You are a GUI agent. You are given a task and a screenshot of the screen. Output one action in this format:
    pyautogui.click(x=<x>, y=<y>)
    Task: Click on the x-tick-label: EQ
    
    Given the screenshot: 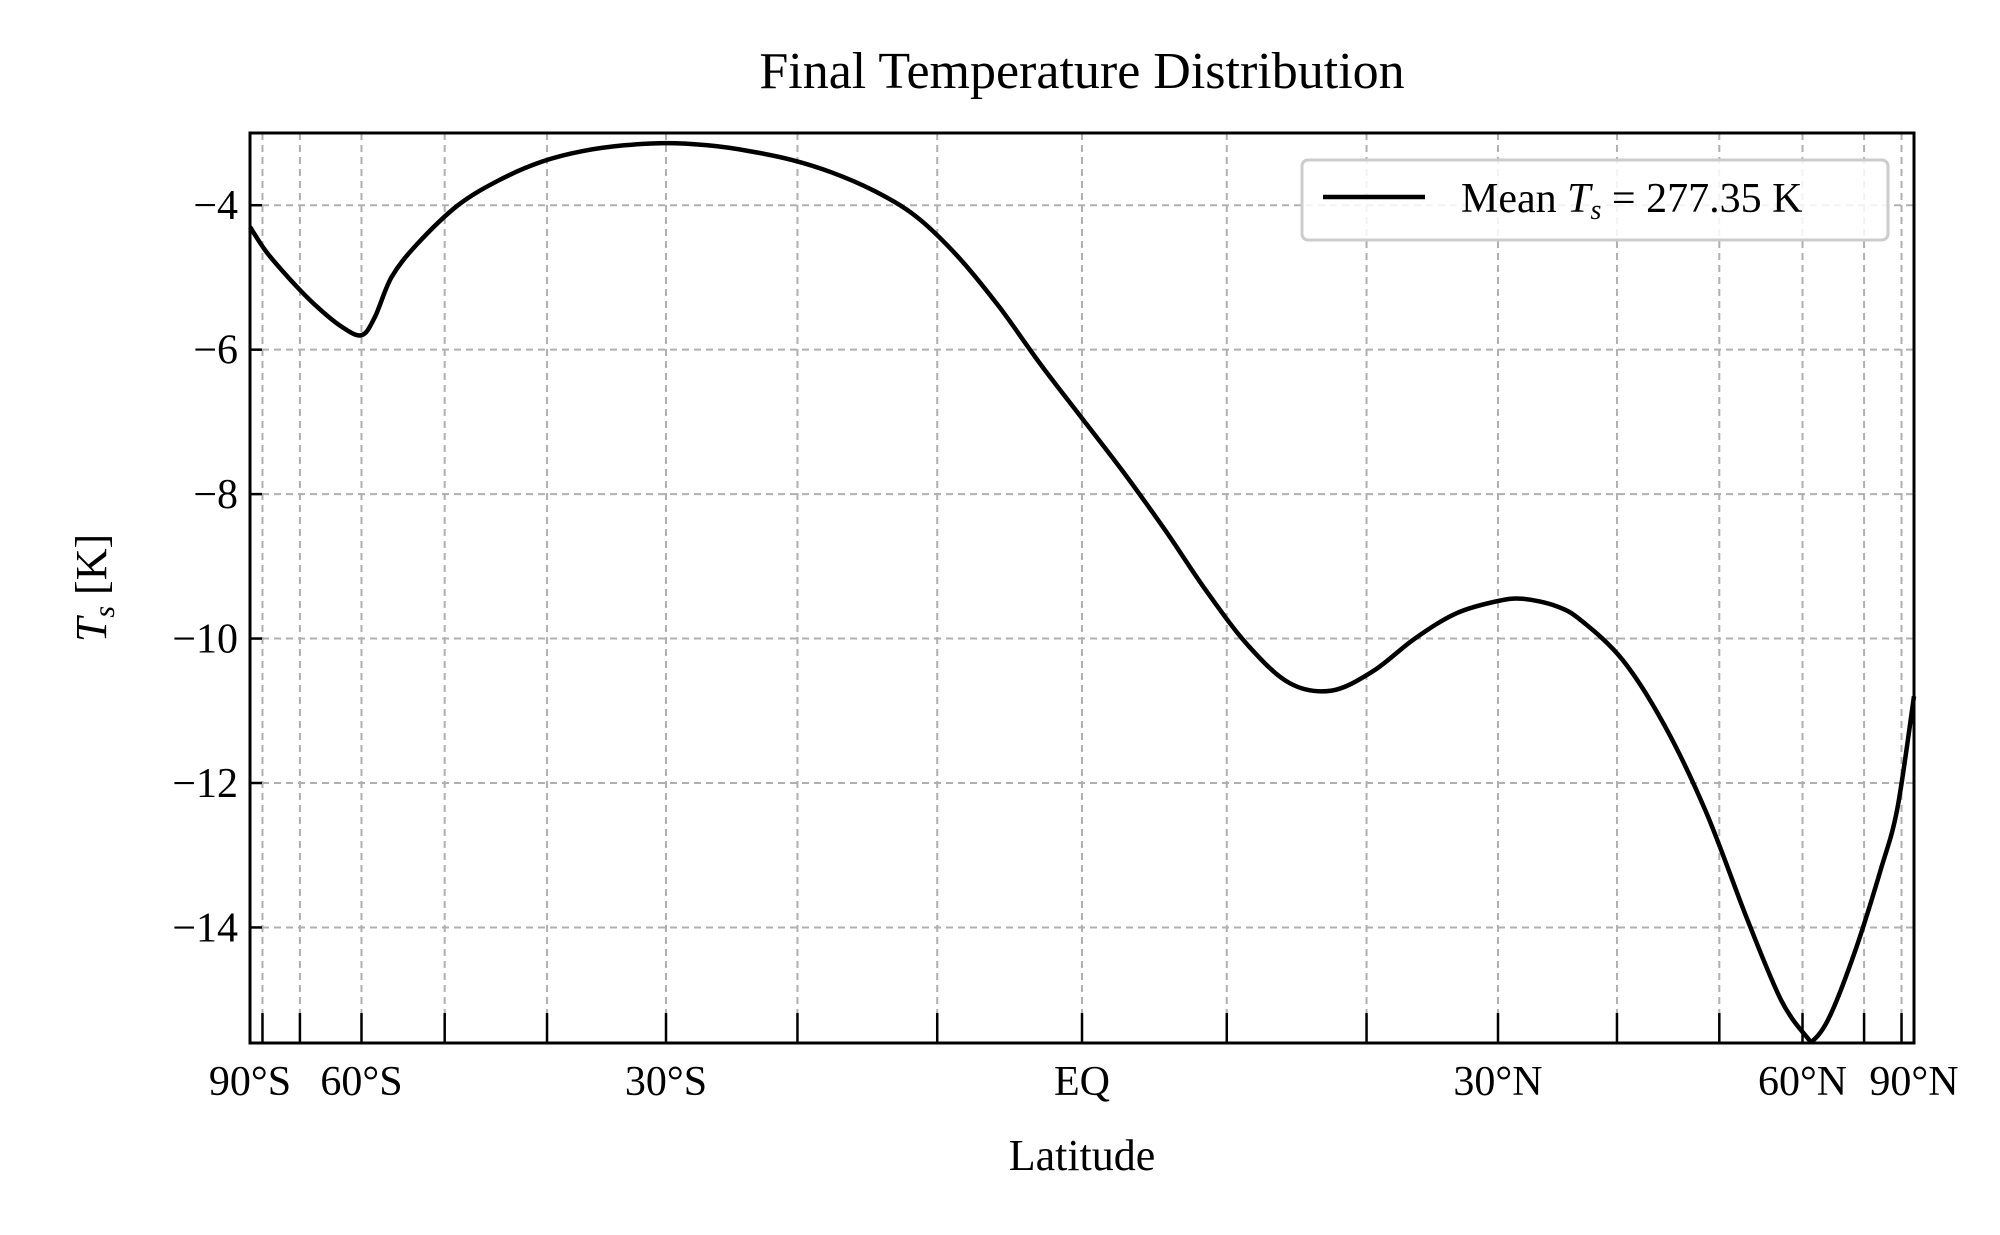 What is the action you would take?
    pyautogui.click(x=1082, y=1082)
    